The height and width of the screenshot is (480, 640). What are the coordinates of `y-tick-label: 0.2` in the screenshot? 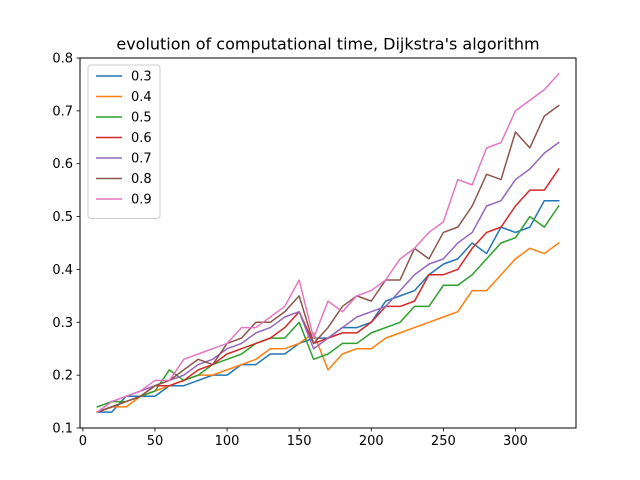 It's located at (62, 376).